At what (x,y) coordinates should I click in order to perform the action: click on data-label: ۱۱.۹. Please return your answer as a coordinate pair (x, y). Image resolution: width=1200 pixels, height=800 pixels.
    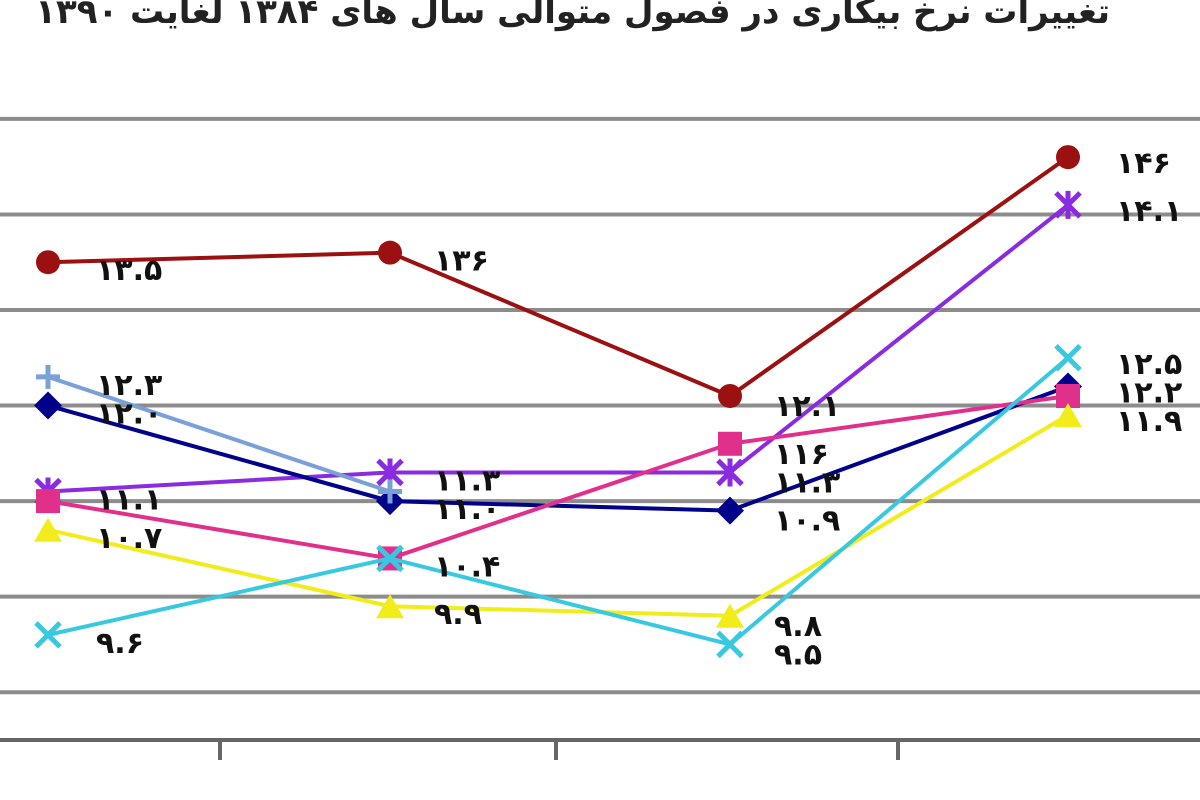
    Looking at the image, I should click on (1149, 421).